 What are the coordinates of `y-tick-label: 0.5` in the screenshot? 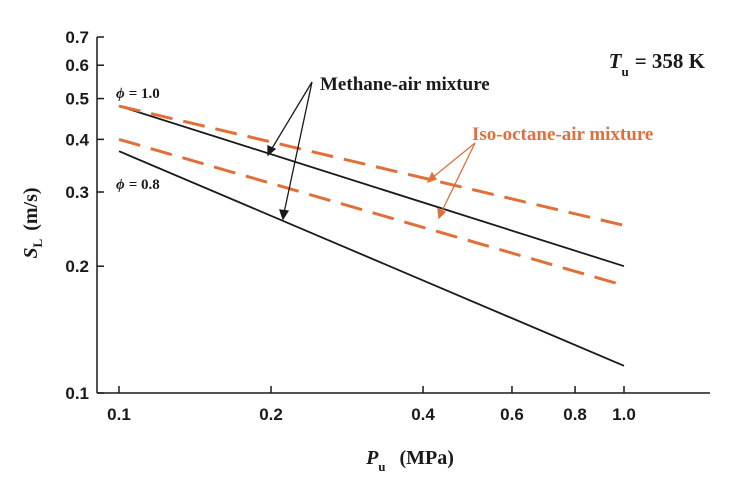 It's located at (77, 99).